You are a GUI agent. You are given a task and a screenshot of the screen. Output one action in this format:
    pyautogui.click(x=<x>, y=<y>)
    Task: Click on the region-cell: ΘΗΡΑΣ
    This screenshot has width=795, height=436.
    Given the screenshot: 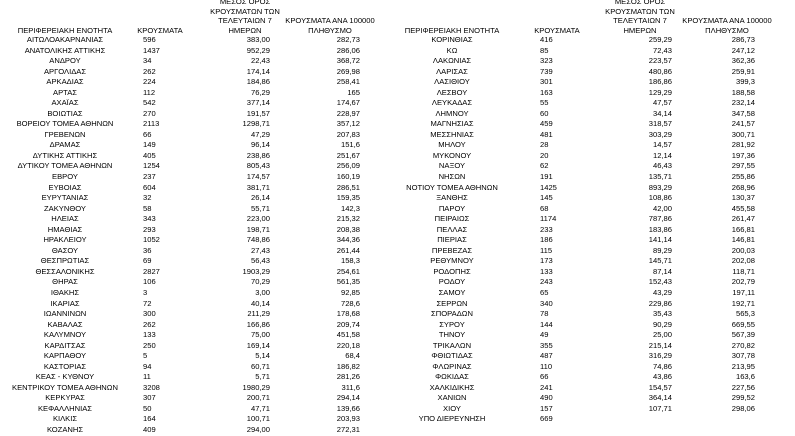 What is the action you would take?
    pyautogui.click(x=65, y=282)
    